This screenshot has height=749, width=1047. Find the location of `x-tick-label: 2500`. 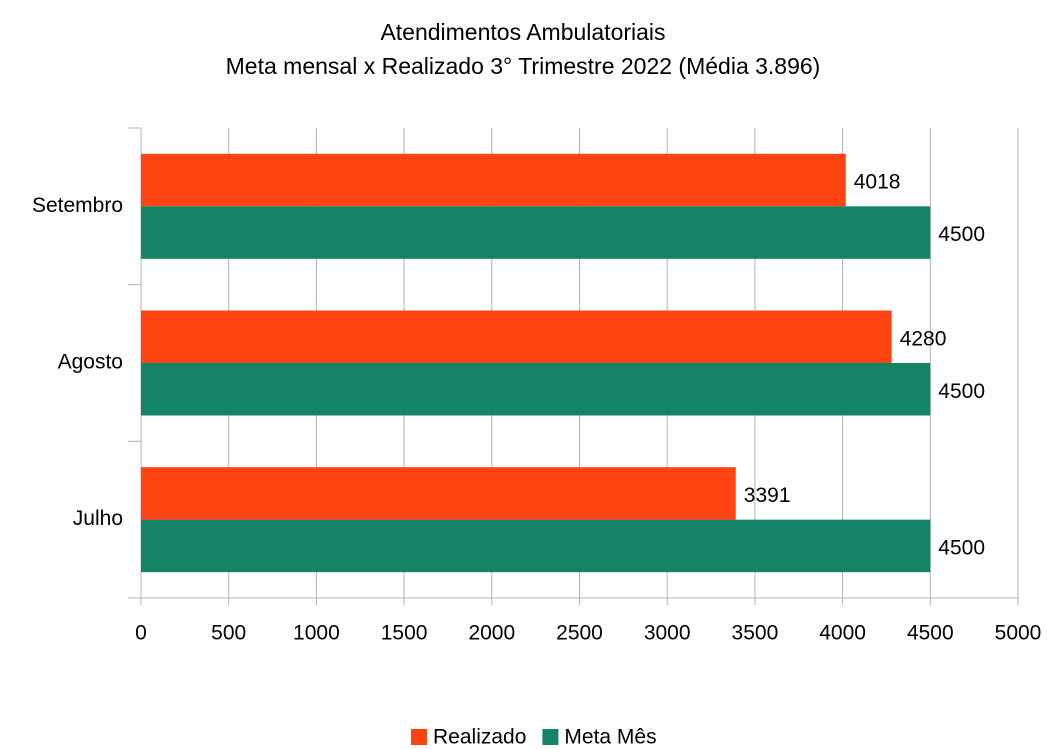

x-tick-label: 2500 is located at coordinates (579, 633).